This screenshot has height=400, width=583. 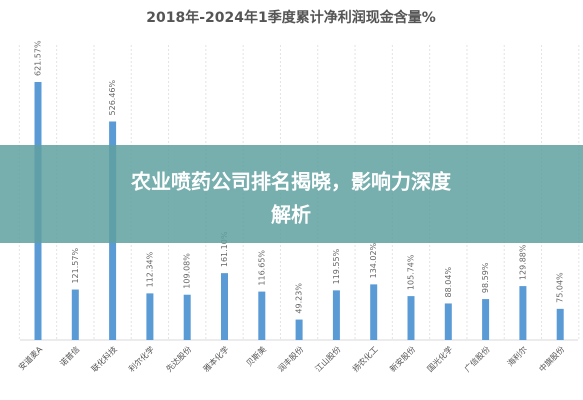 What do you see at coordinates (261, 268) in the screenshot?
I see `value-label: 116.65%` at bounding box center [261, 268].